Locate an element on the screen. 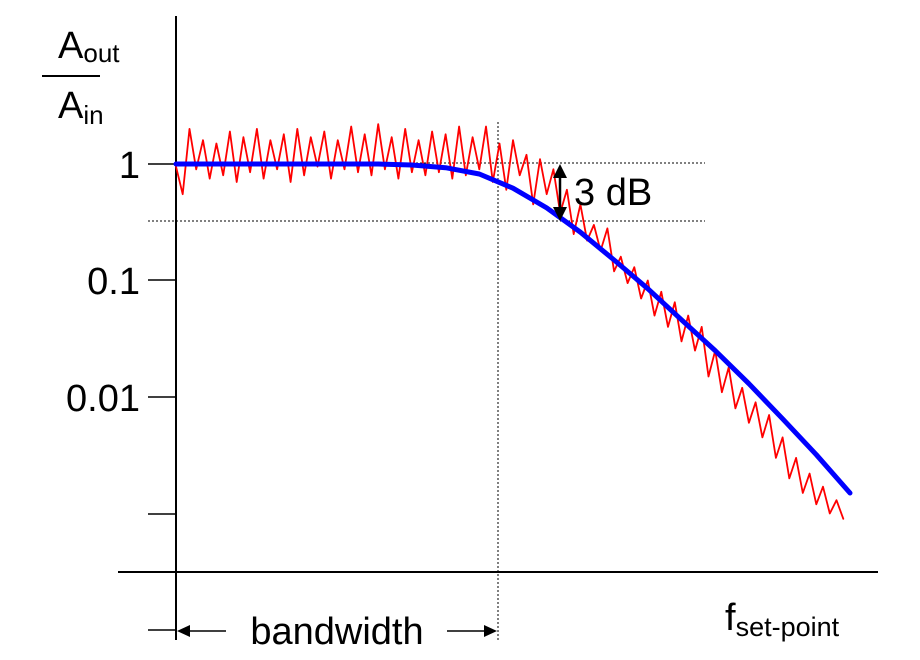 The width and height of the screenshot is (920, 660). 3db-marker is located at coordinates (560, 192).